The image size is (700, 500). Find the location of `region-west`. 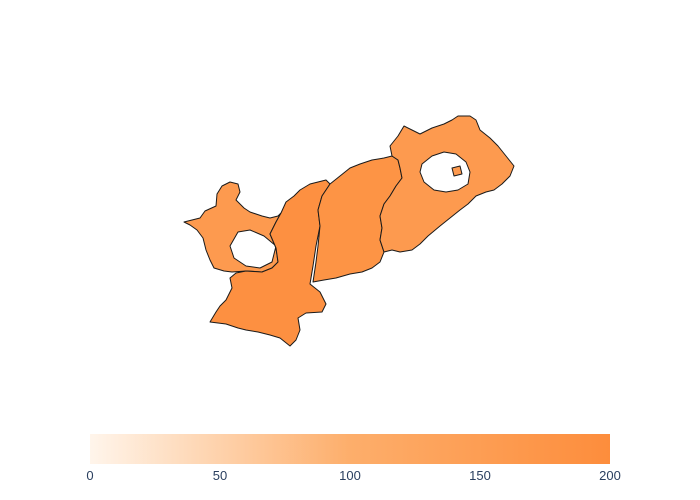

region-west is located at coordinates (232, 227).